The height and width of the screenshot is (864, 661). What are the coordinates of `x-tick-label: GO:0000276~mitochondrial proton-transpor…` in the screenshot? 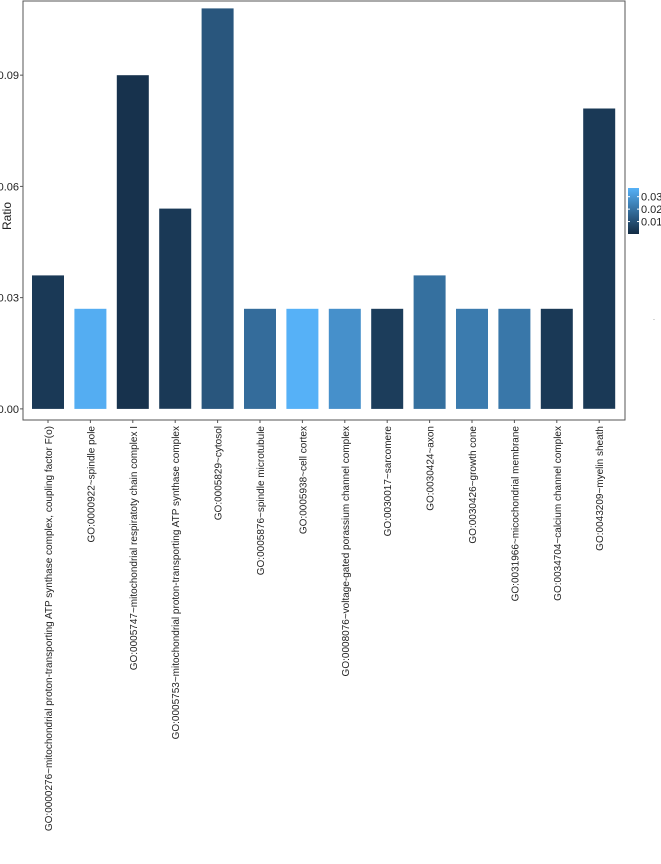 It's located at (49, 628).